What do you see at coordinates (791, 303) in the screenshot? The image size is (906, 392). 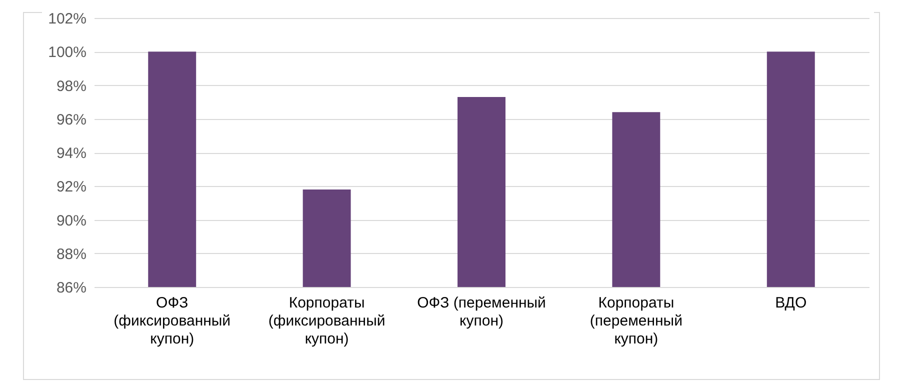 I see `x-tick-label: ВДО` at bounding box center [791, 303].